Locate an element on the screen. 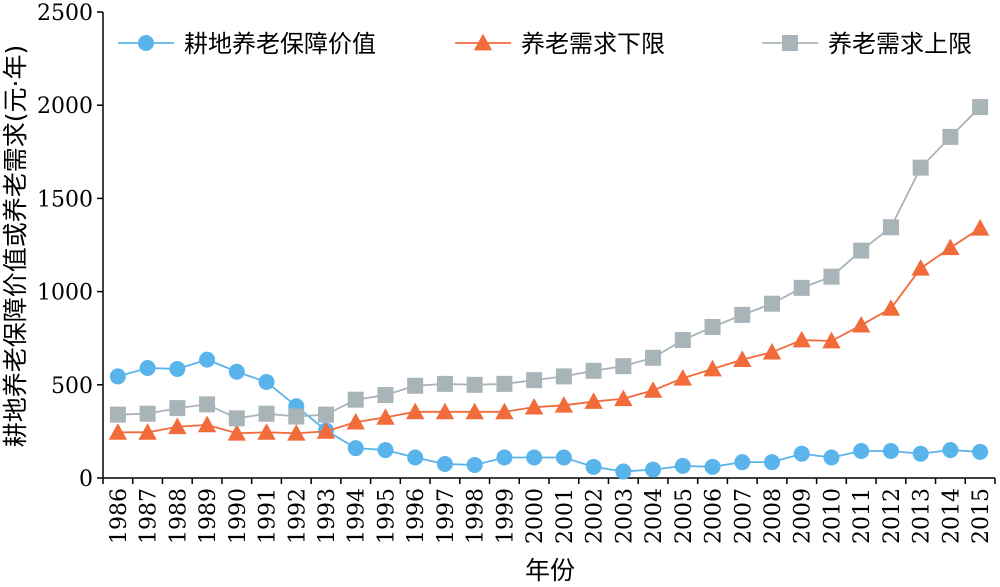  x-tick-label: 1993 is located at coordinates (327, 516).